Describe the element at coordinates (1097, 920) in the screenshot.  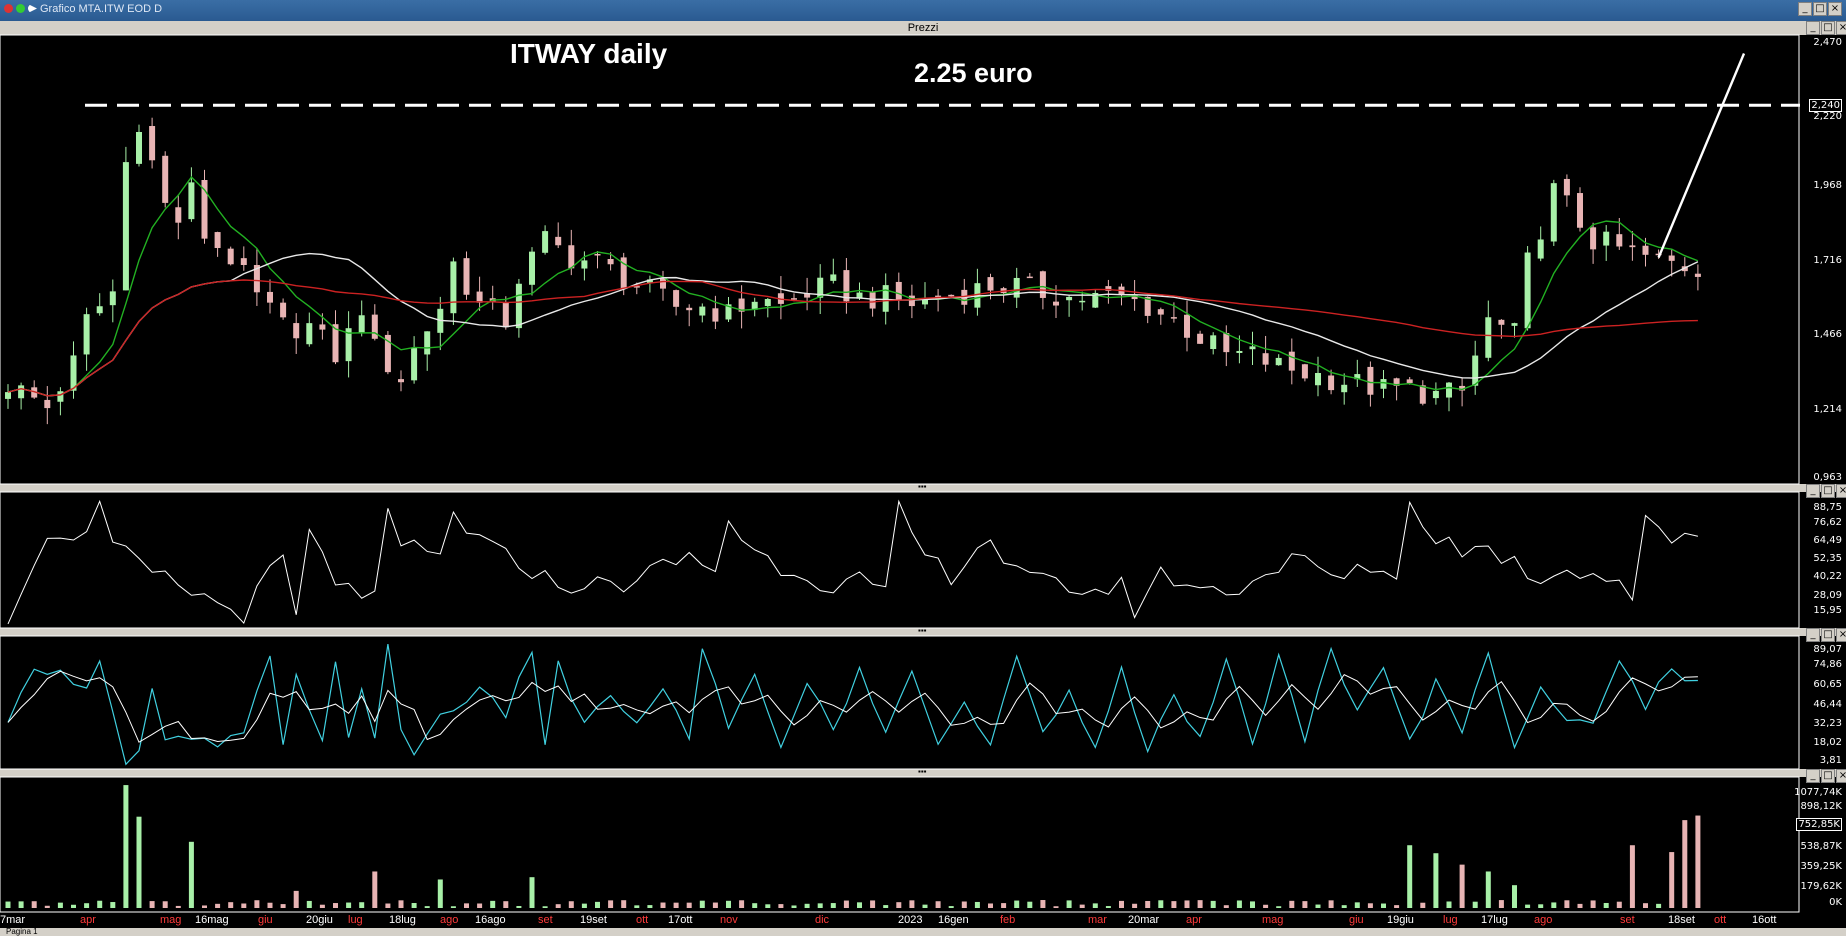
I see `time-axis-label: mar` at that location.